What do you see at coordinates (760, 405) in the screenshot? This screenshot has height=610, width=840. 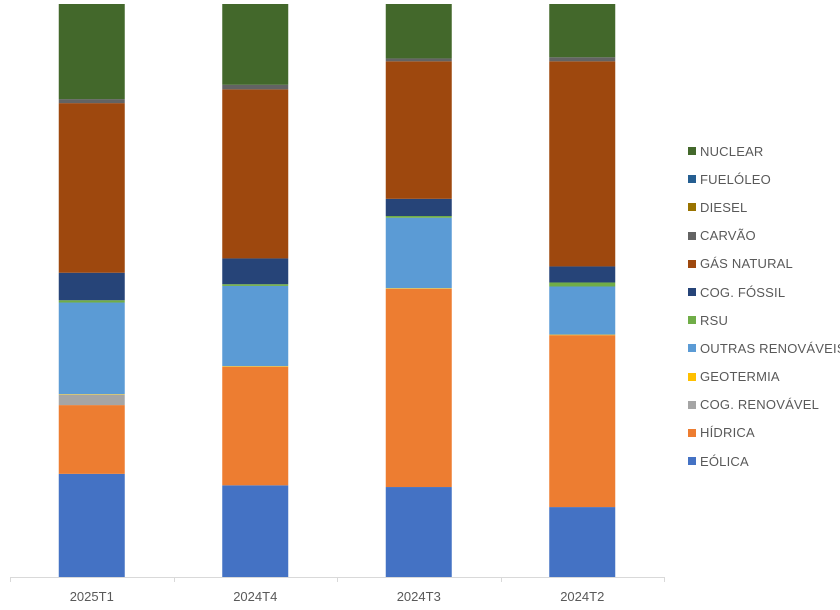 I see `legend-label: COG. RENOVÁVEL` at bounding box center [760, 405].